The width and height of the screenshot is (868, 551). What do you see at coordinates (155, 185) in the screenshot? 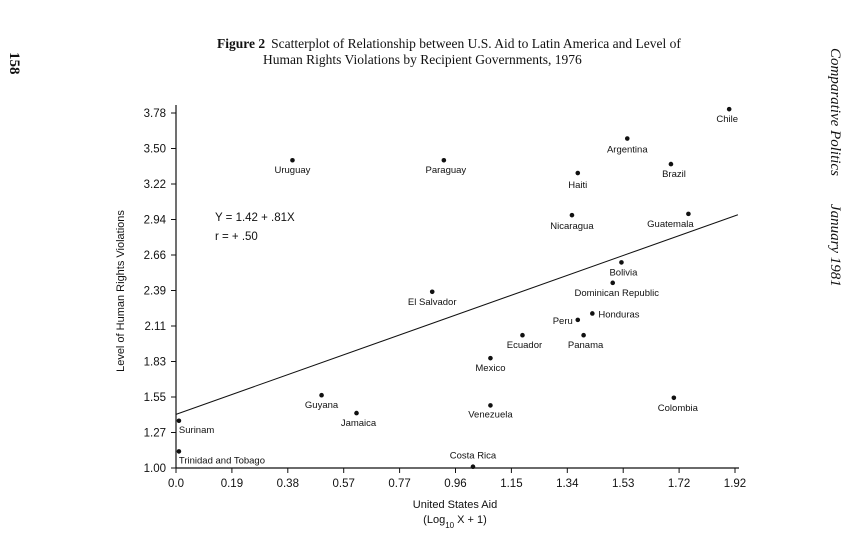
I see `y-tick-label: 3.22` at bounding box center [155, 185].